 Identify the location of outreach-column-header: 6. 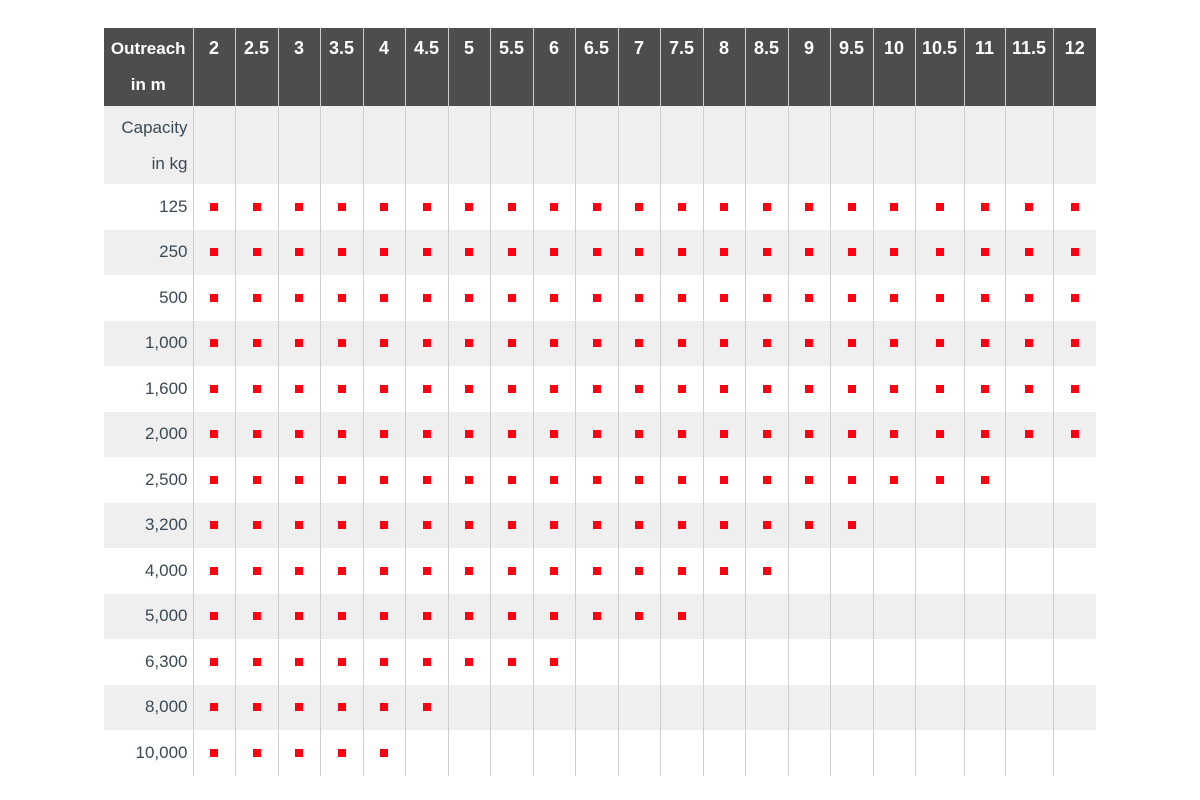
(553, 67).